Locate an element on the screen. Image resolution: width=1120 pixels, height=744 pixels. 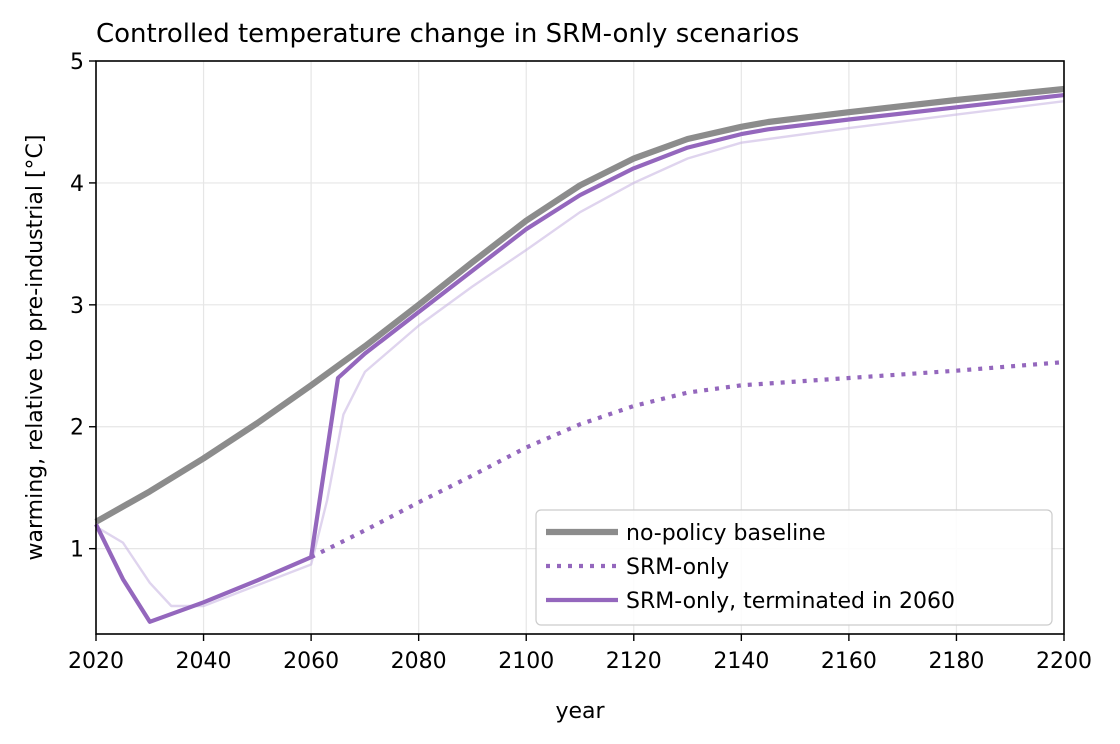
x-axis-label: year is located at coordinates (580, 711).